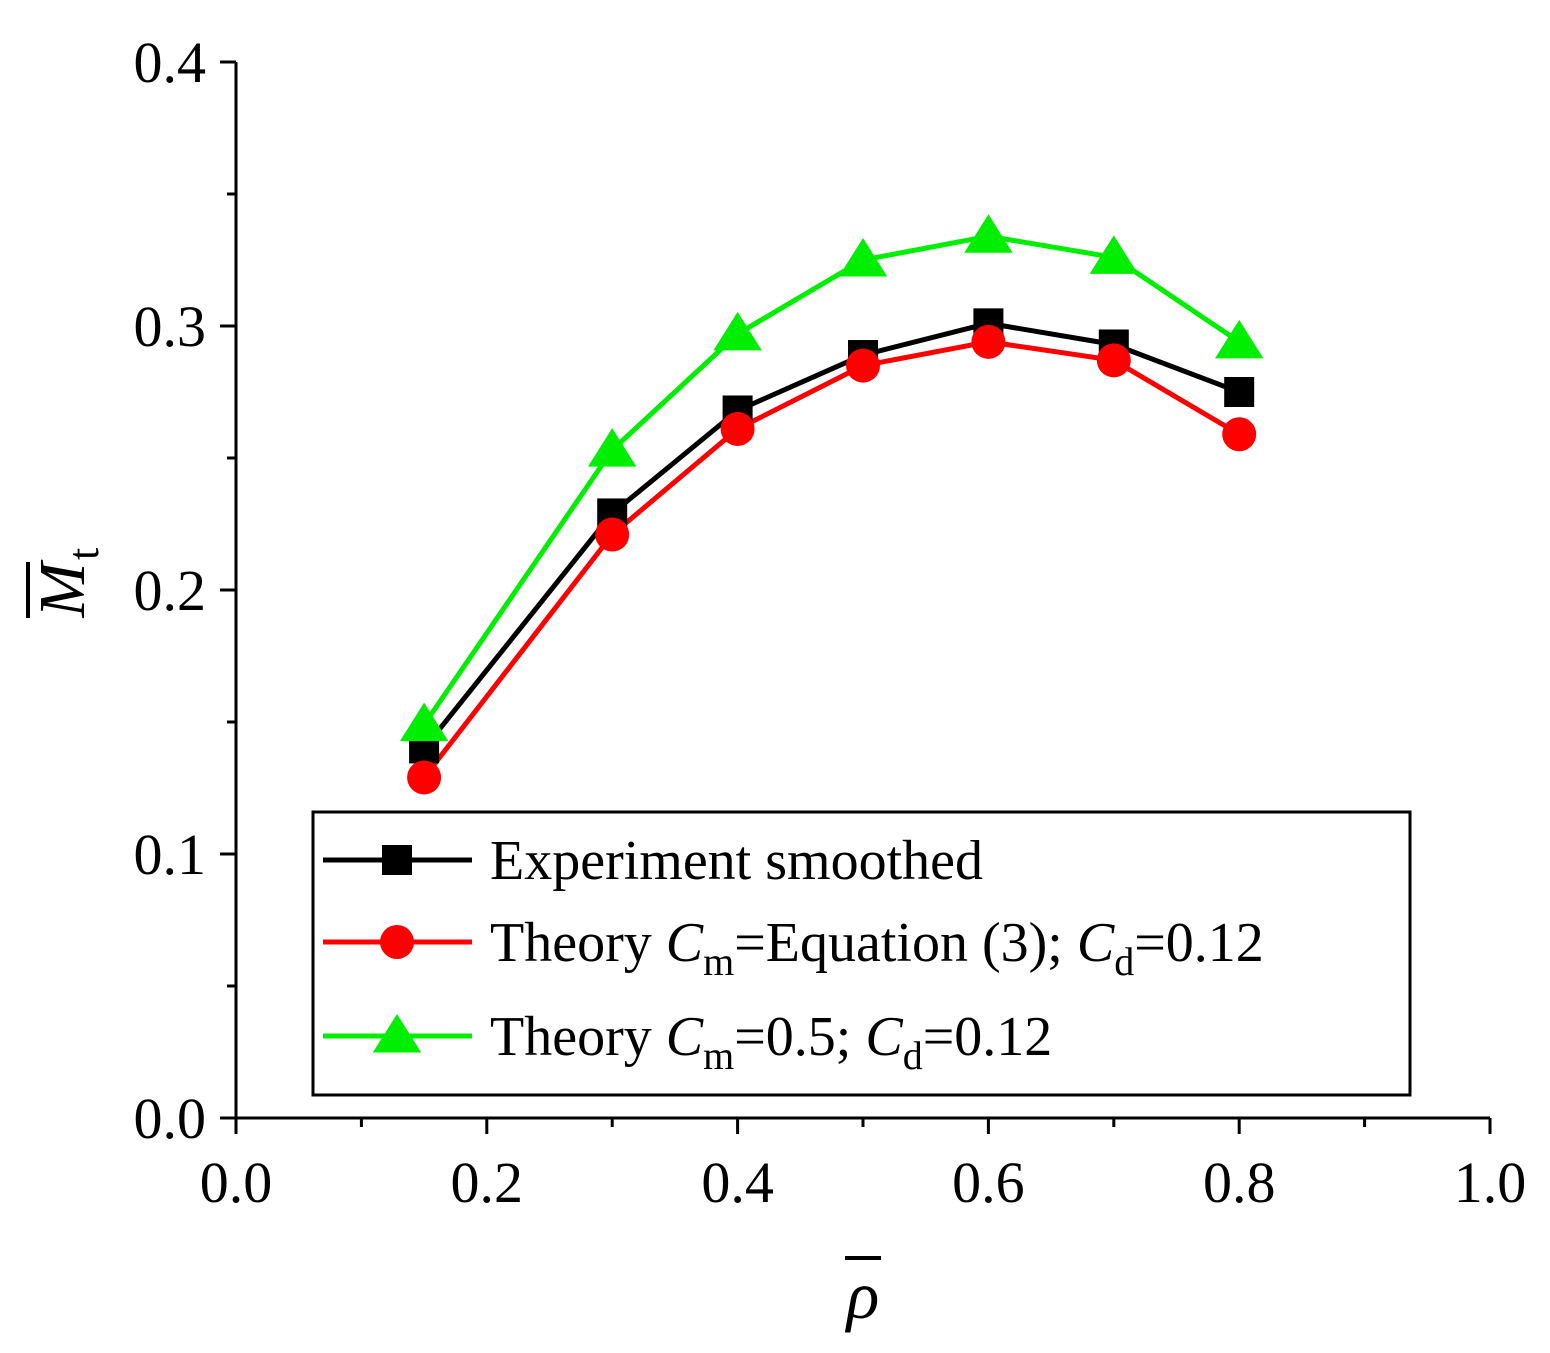 The height and width of the screenshot is (1353, 1550). What do you see at coordinates (170, 1118) in the screenshot?
I see `y-tick-label: 0.0` at bounding box center [170, 1118].